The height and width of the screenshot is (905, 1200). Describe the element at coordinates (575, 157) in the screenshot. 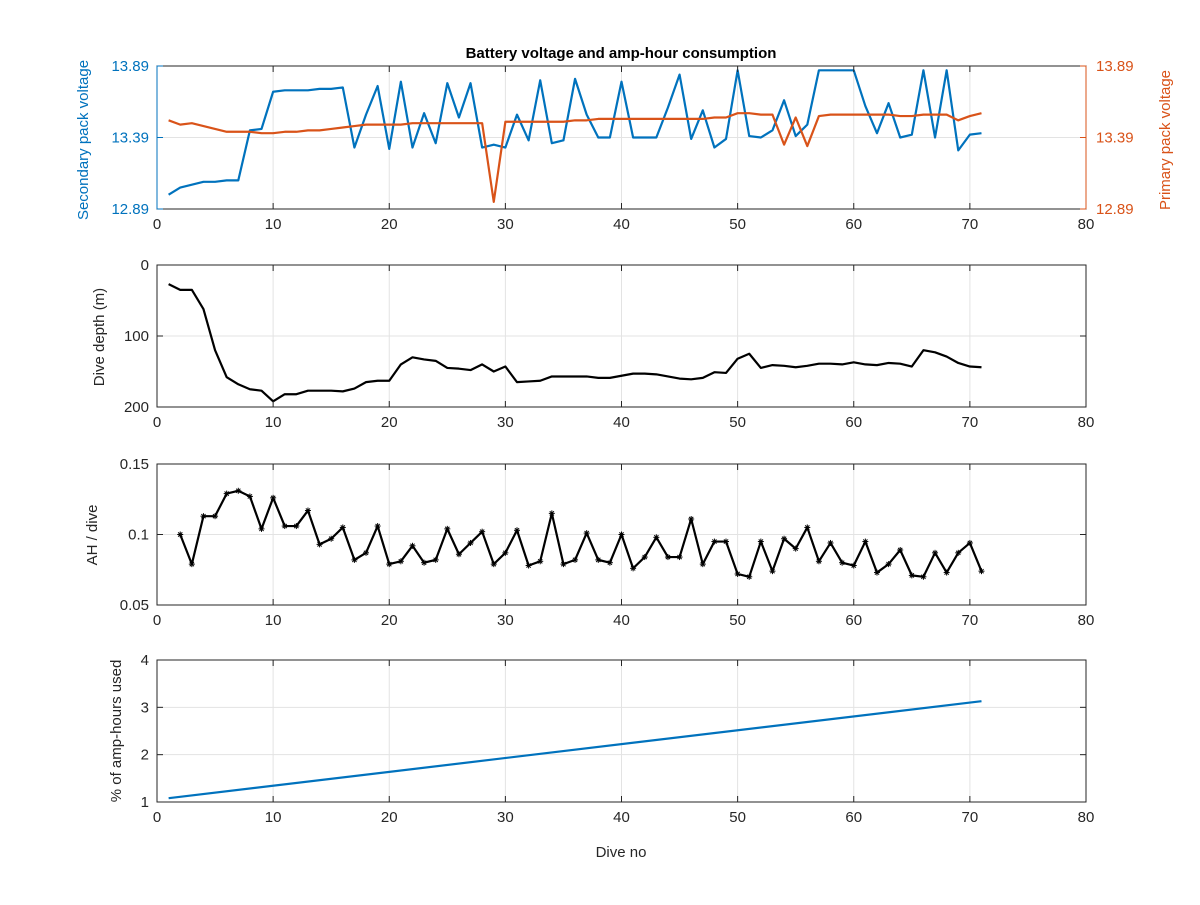

I see `primary-pack-voltage-line` at that location.